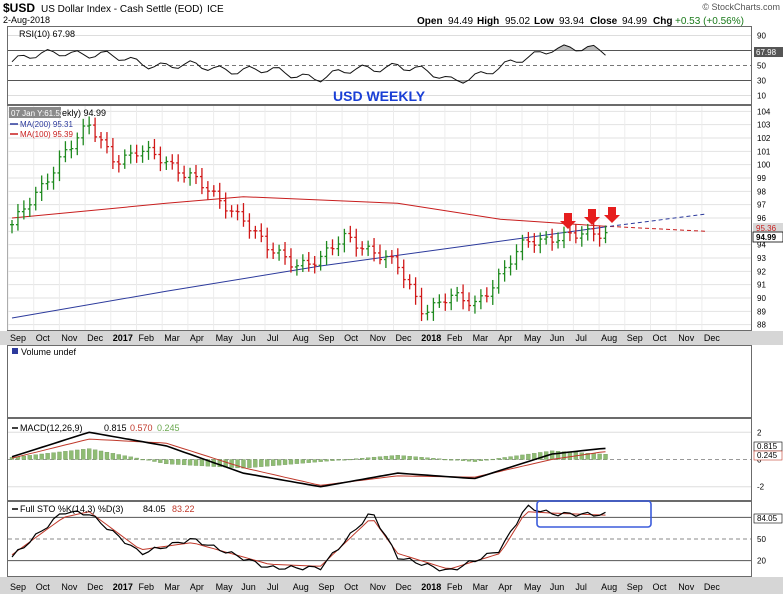 The width and height of the screenshot is (783, 594). Describe the element at coordinates (767, 518) in the screenshot. I see `svg-text: 84.05` at that location.